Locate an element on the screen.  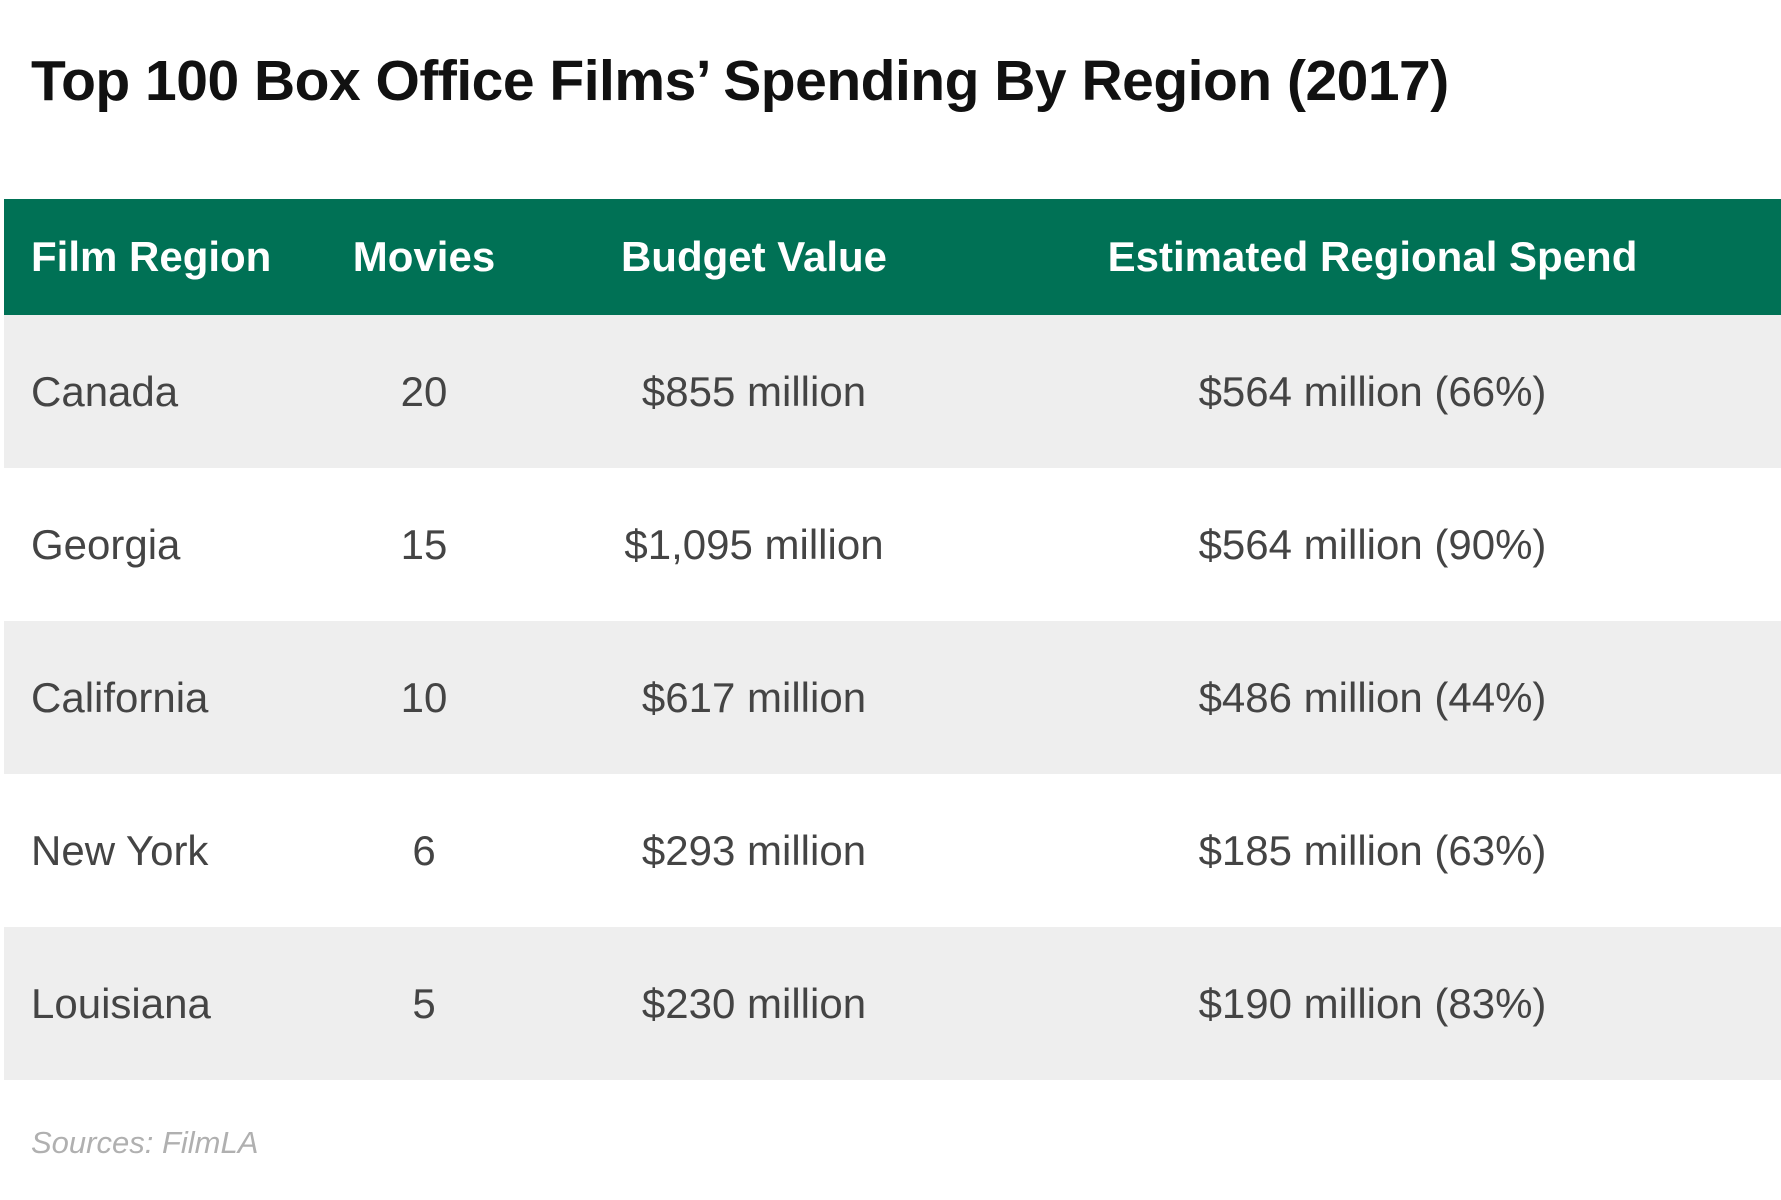
source-note: Sources: FilmLA is located at coordinates (145, 1142).